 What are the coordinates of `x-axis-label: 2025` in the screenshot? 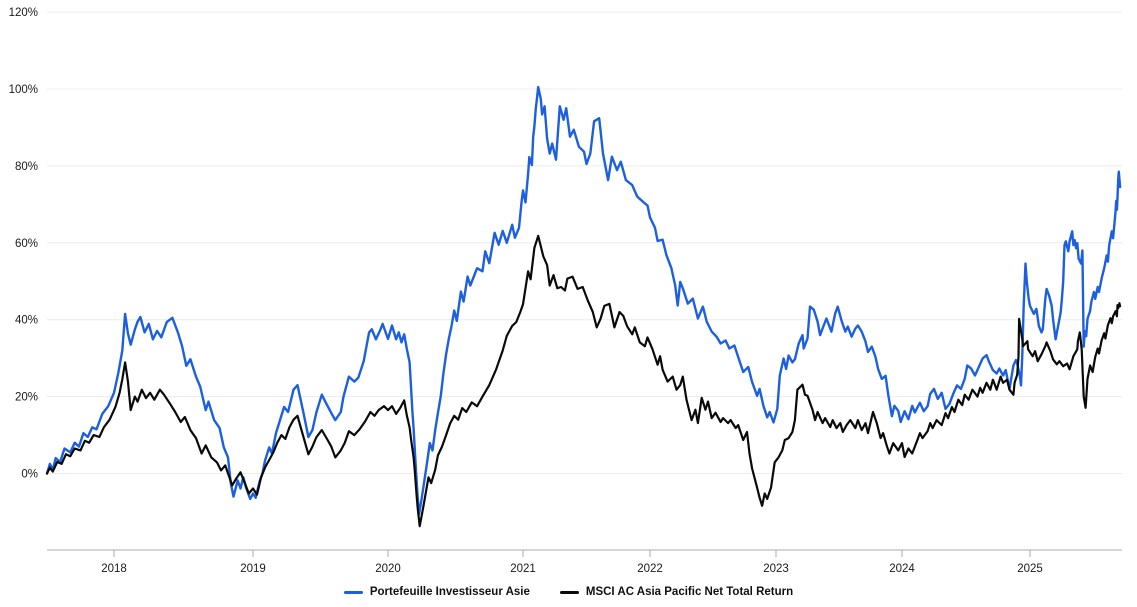 It's located at (1030, 569).